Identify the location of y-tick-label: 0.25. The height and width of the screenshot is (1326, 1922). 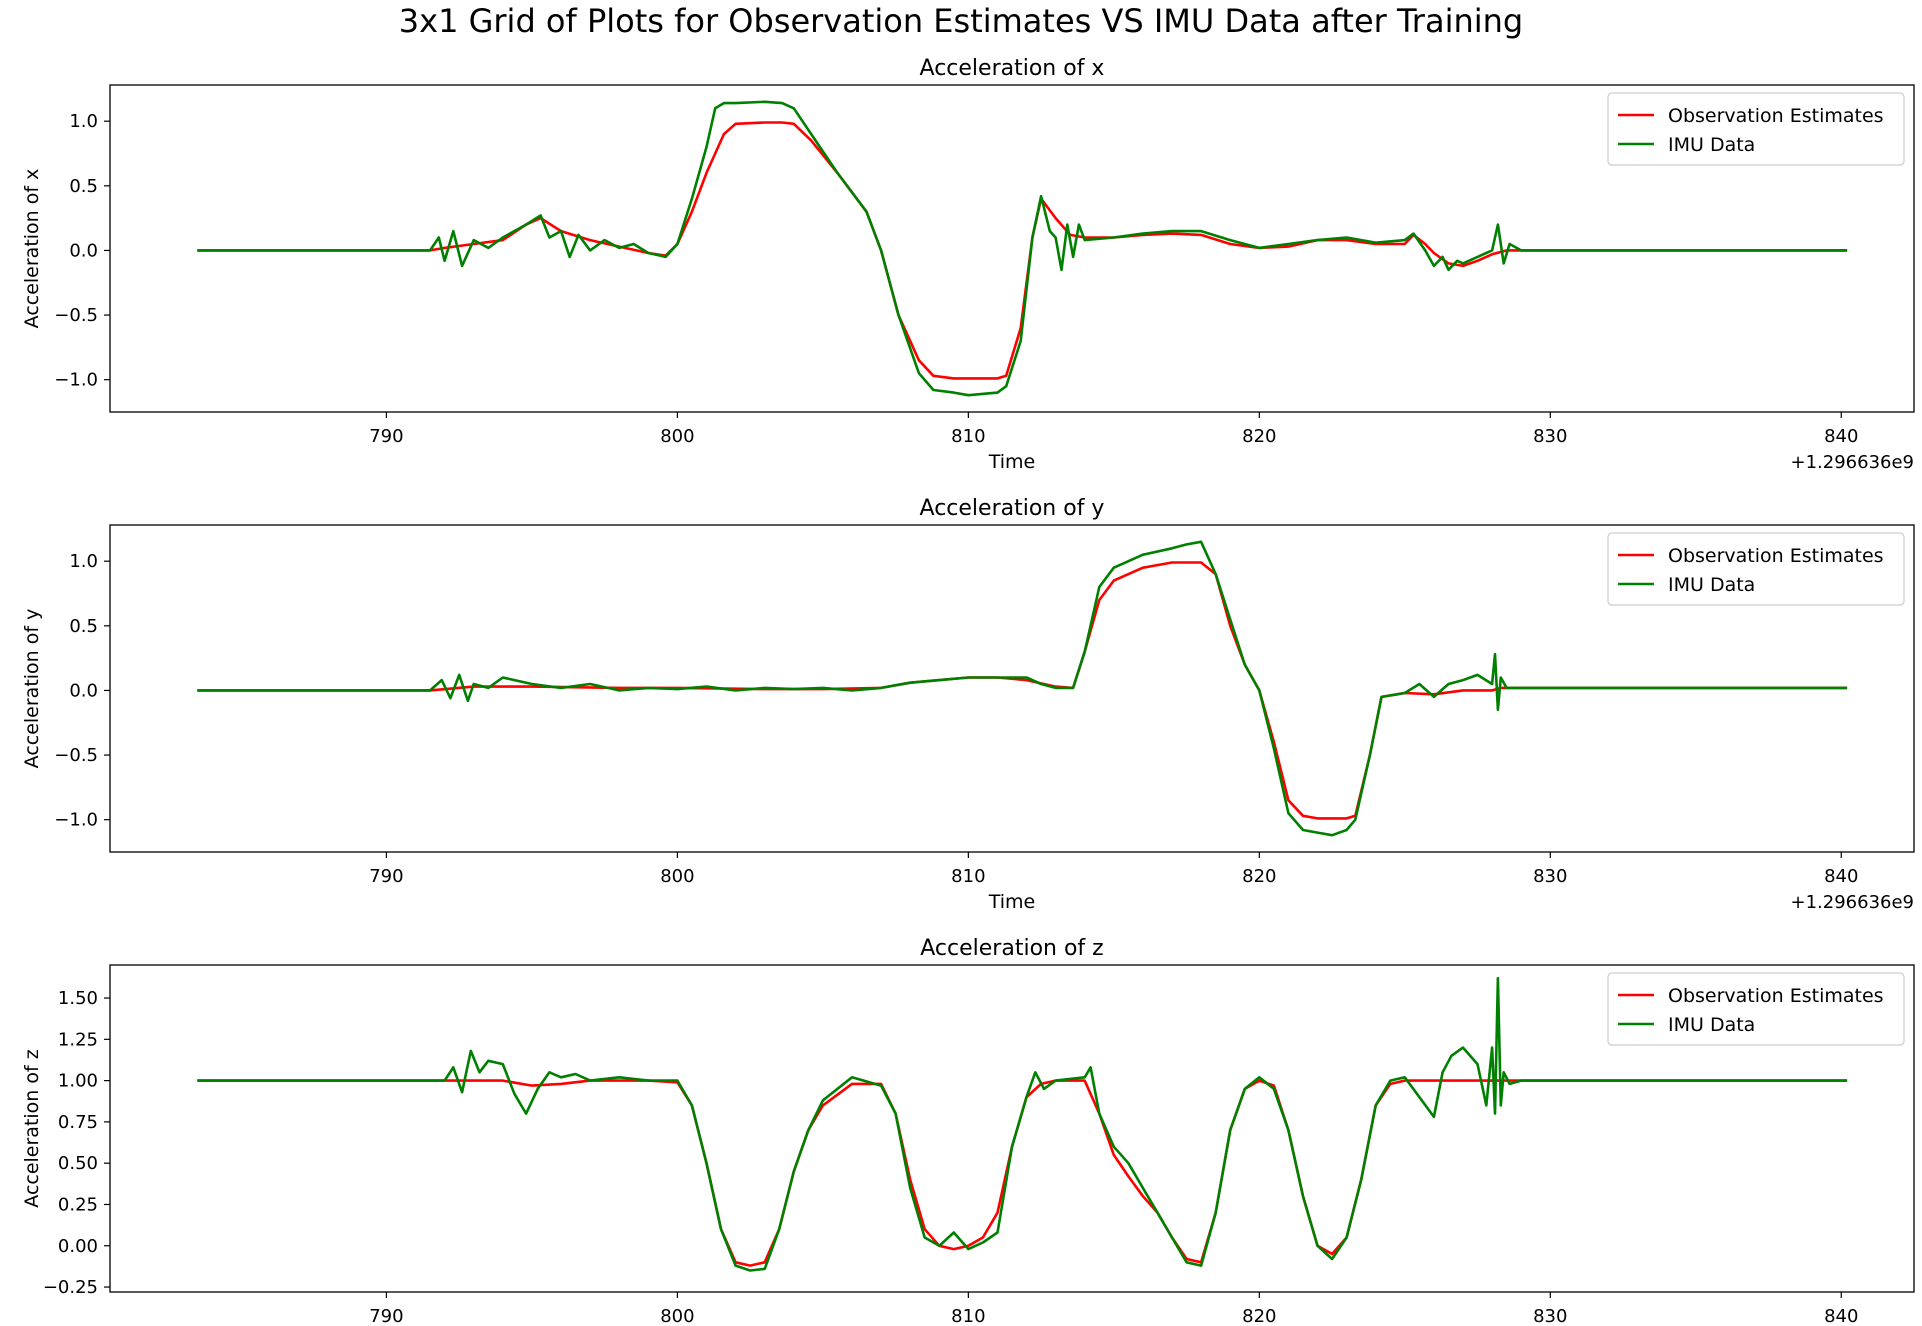
(78, 1204).